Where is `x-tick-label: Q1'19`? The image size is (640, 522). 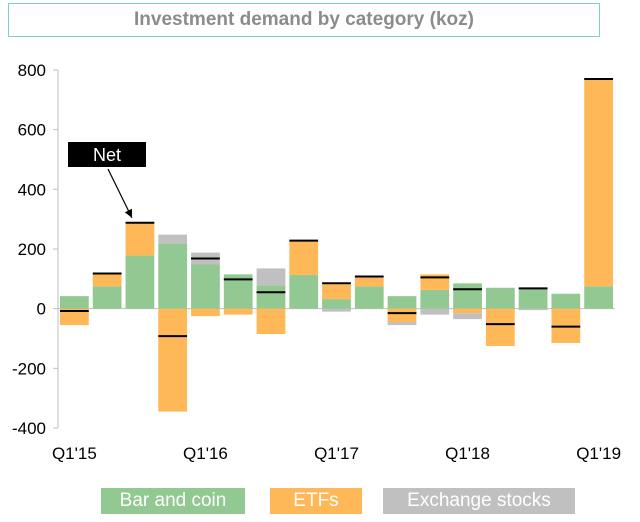 x-tick-label: Q1'19 is located at coordinates (598, 453).